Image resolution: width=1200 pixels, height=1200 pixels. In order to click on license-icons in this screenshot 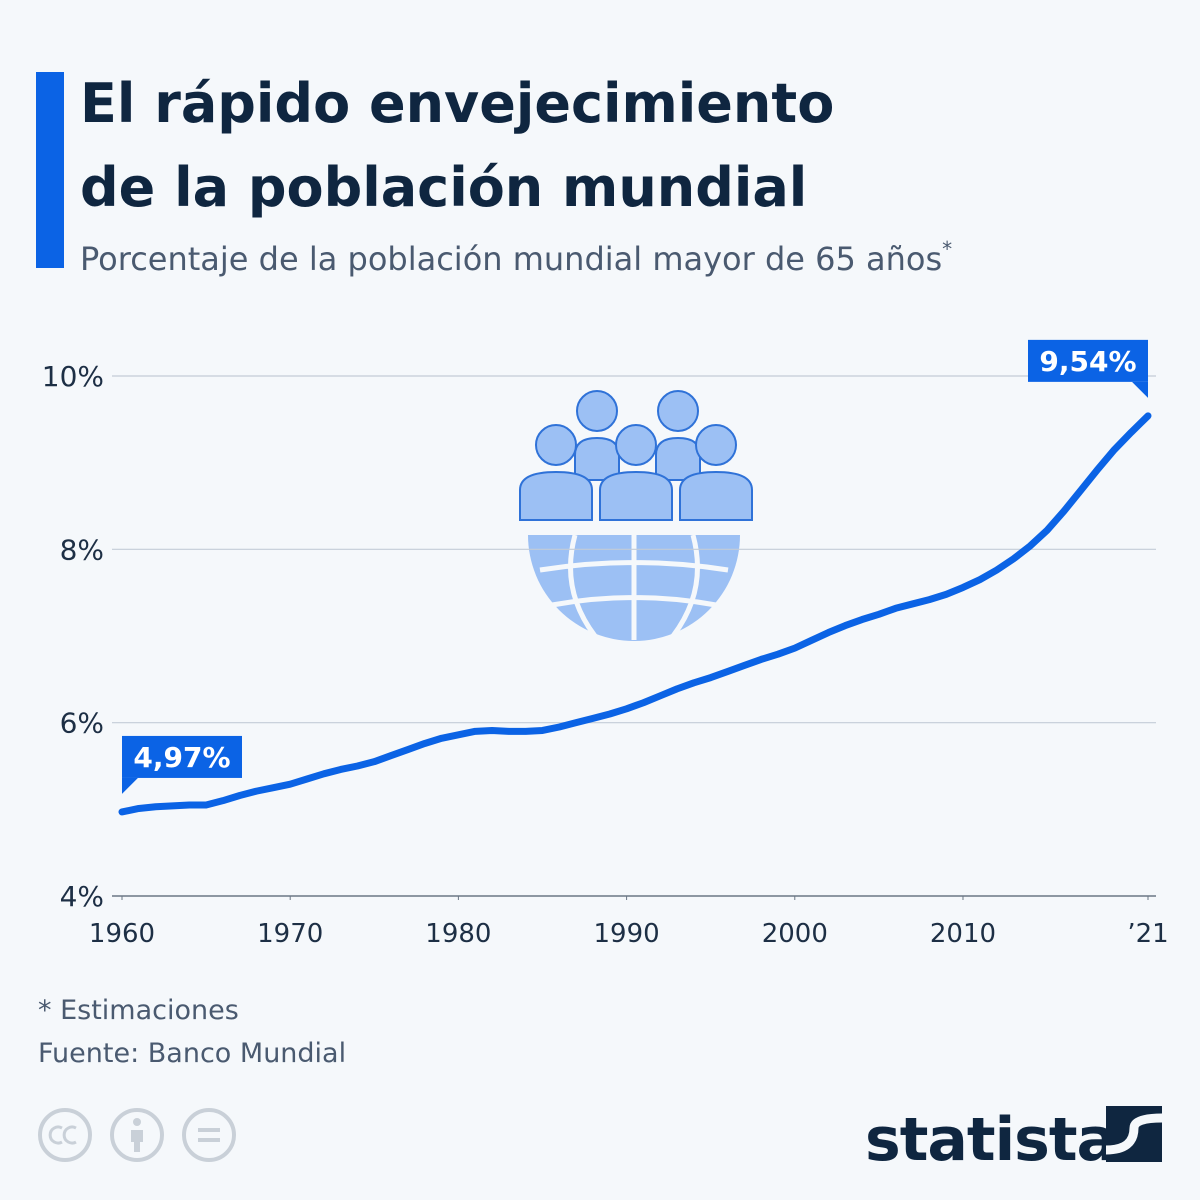, I will do `click(137, 1135)`.